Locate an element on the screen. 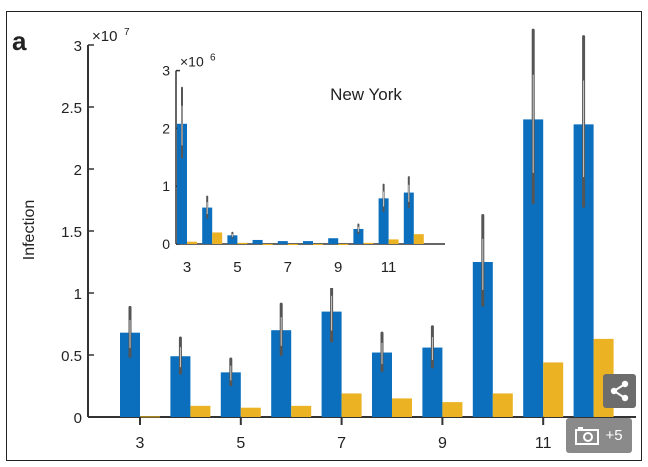  y-multiplier-exponent: 6 is located at coordinates (213, 58).